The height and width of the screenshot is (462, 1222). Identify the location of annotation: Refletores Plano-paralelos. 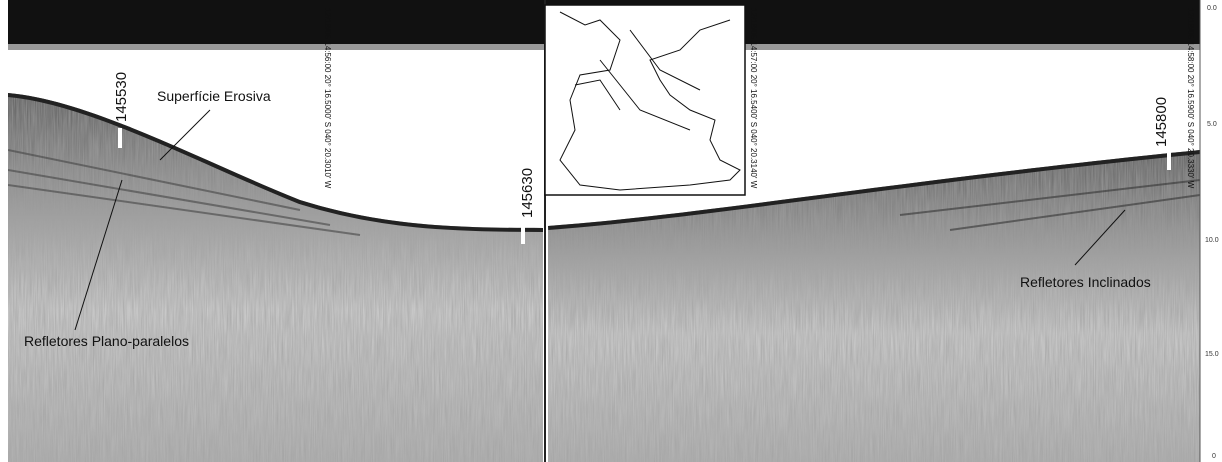
(106, 341).